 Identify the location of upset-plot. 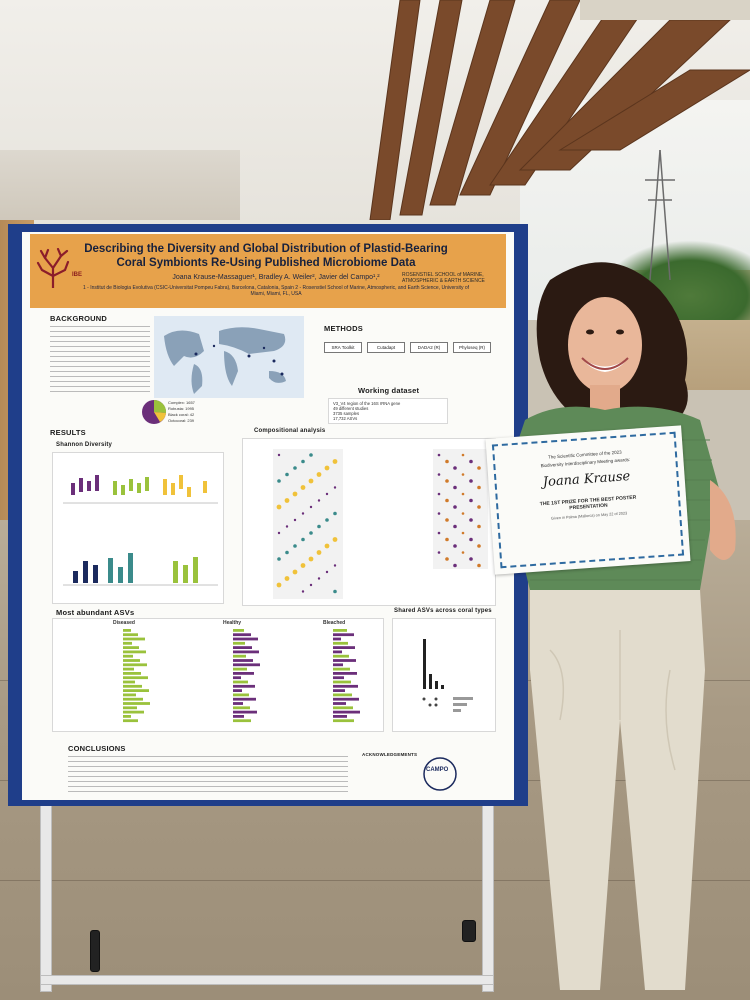
(447, 675).